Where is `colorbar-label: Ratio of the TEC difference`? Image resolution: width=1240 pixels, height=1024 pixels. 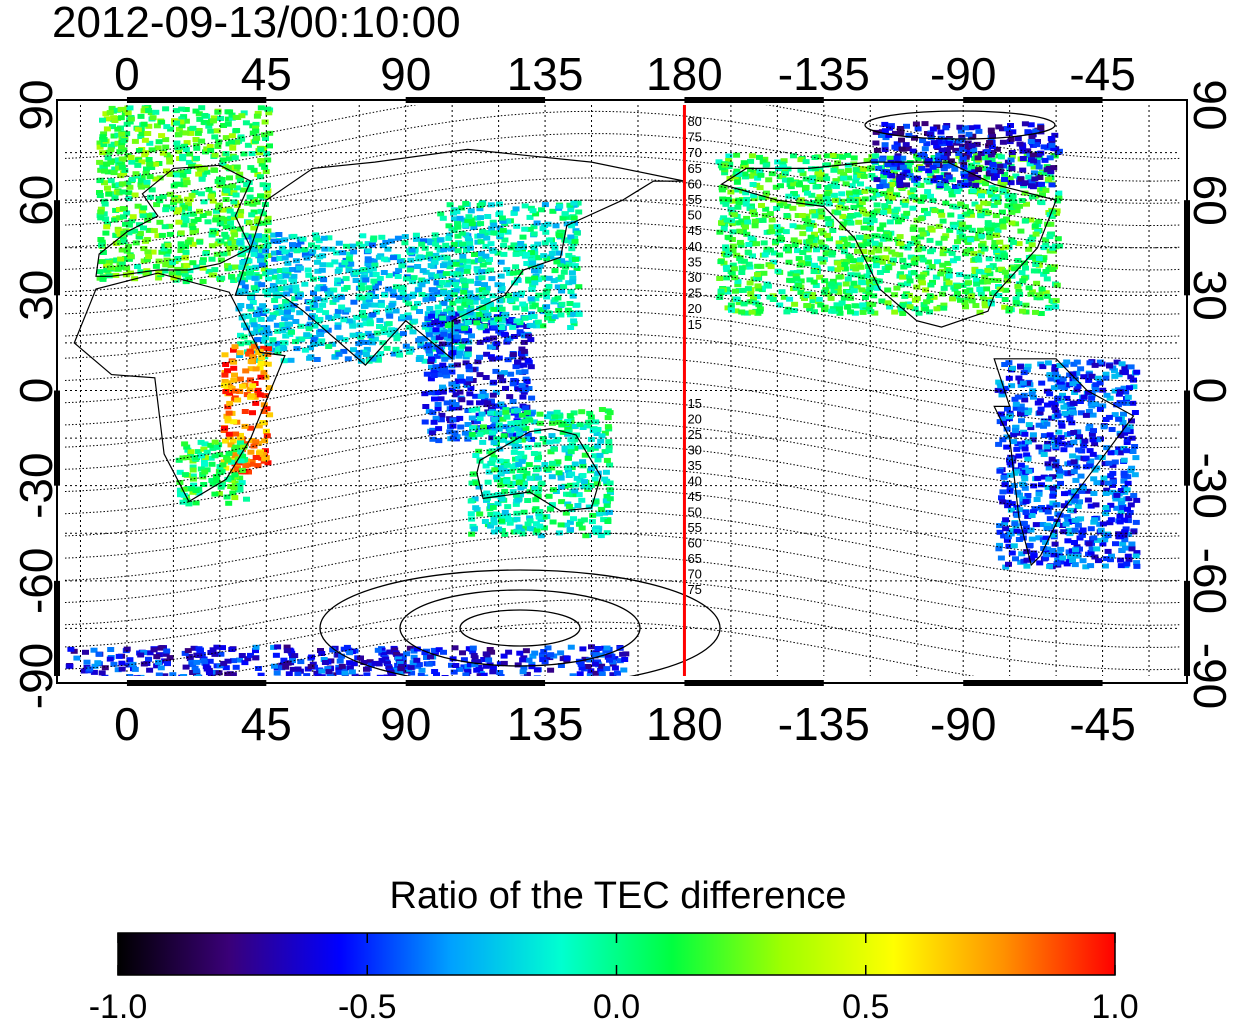 colorbar-label: Ratio of the TEC difference is located at coordinates (618, 896).